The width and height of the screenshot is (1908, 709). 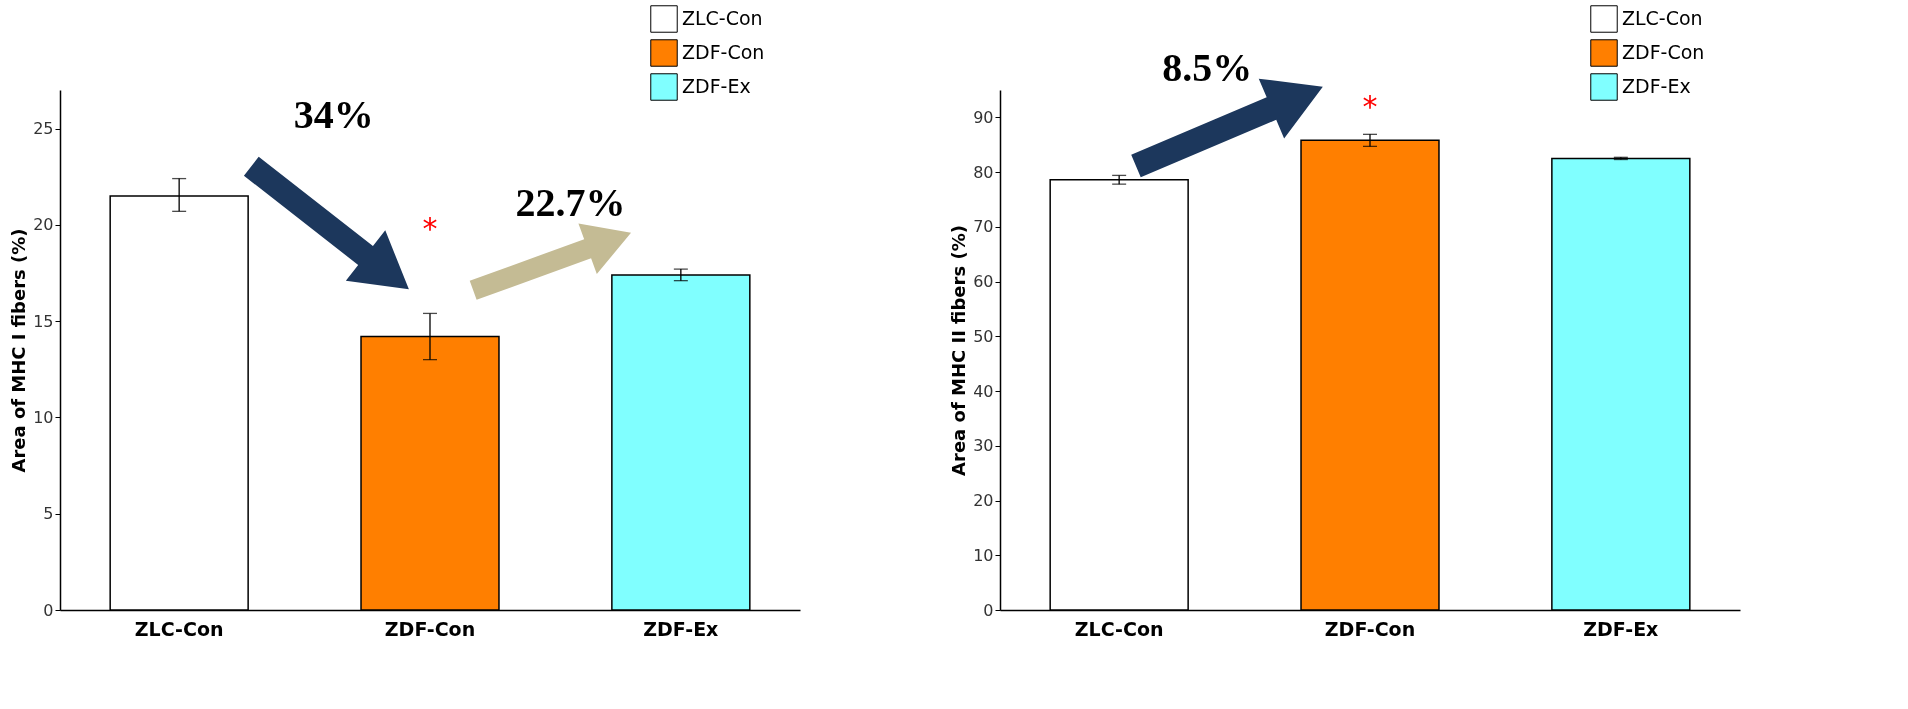 What do you see at coordinates (983, 172) in the screenshot?
I see `y-tick-label: 80` at bounding box center [983, 172].